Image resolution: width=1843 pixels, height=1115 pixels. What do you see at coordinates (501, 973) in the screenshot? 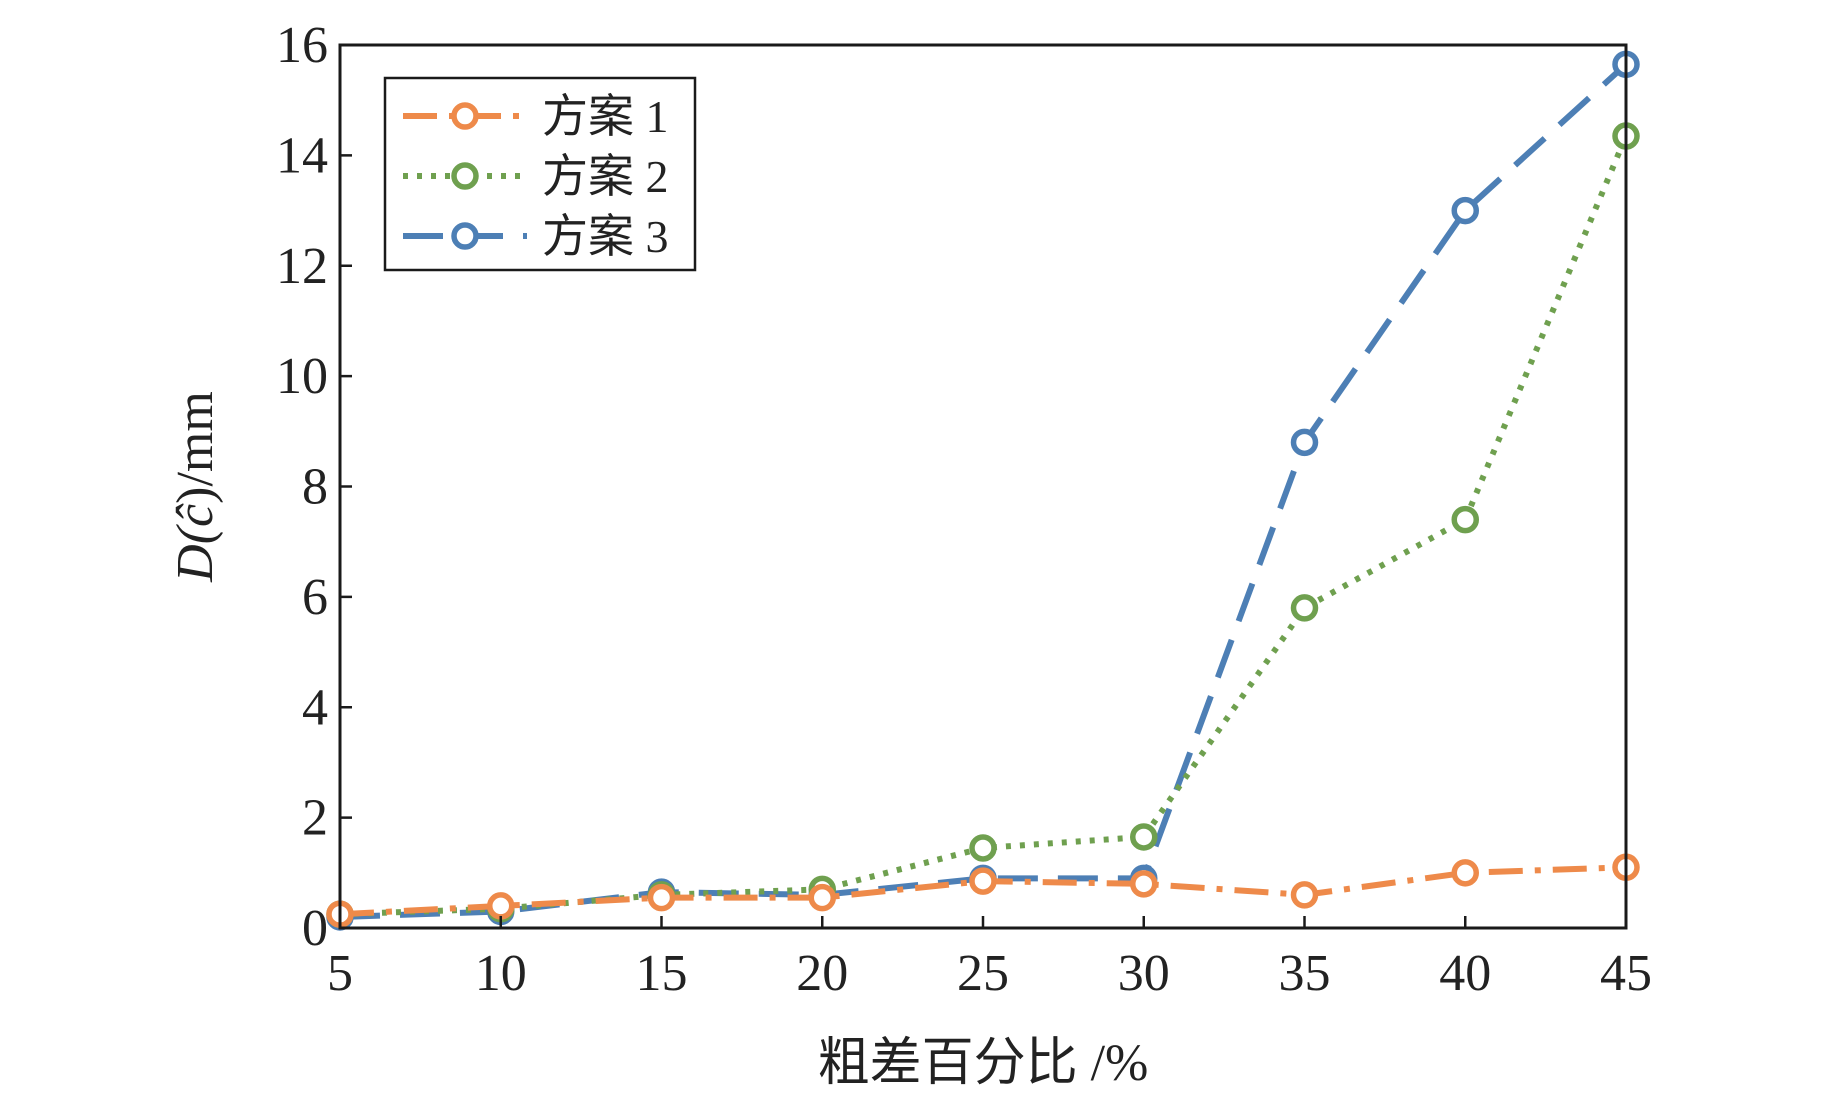
I see `x-tick-label: 10` at bounding box center [501, 973].